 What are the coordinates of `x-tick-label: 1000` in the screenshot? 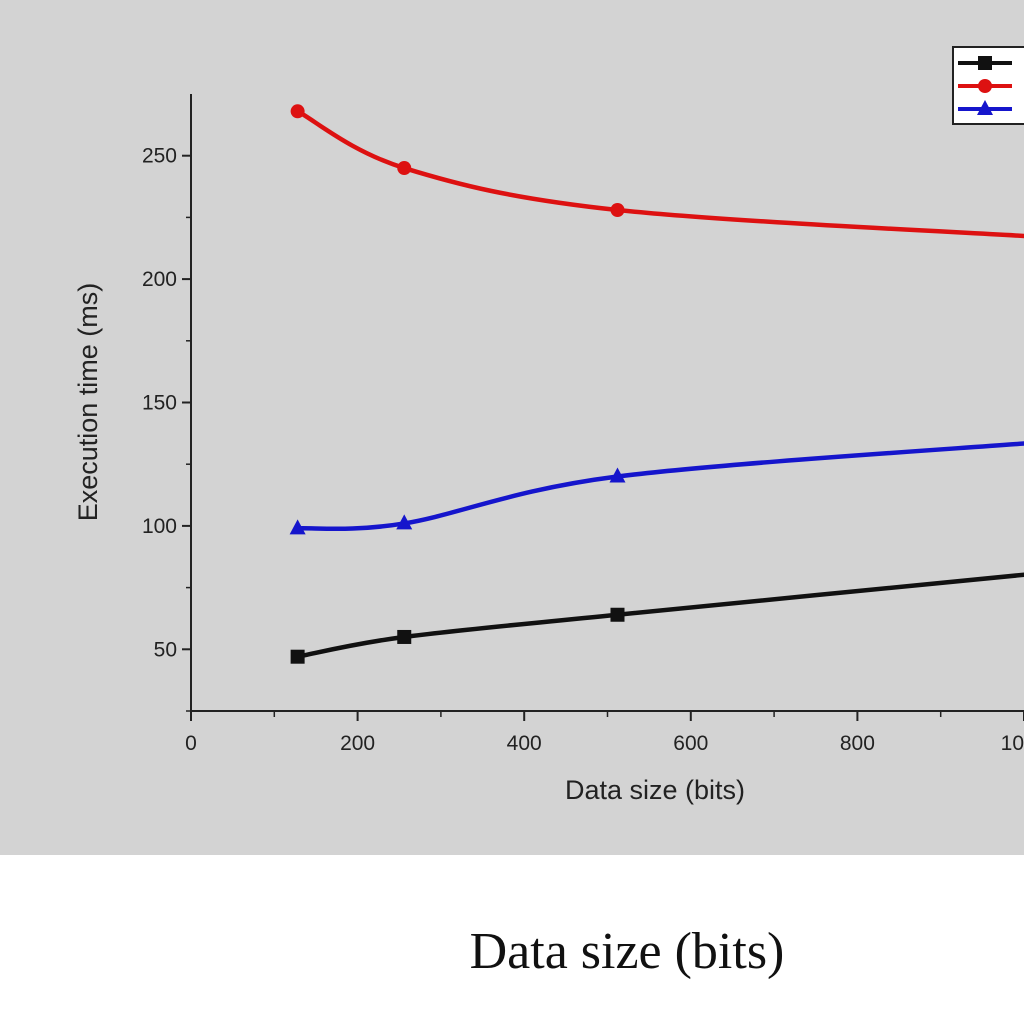 It's located at (1012, 743).